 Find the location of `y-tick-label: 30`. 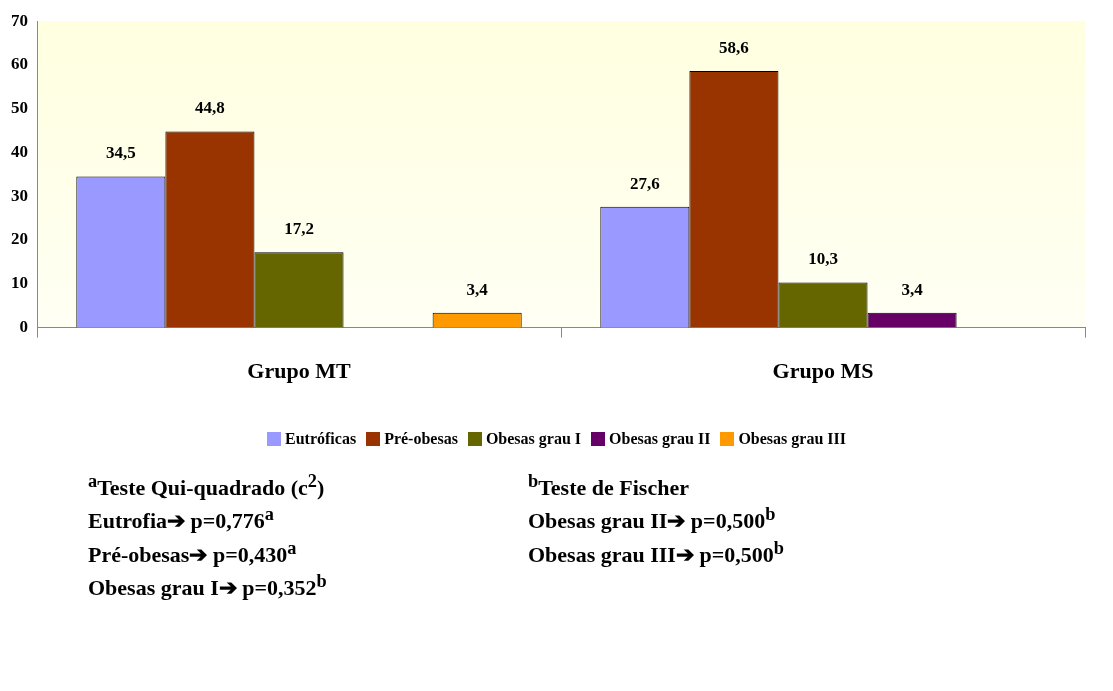

y-tick-label: 30 is located at coordinates (19, 195).